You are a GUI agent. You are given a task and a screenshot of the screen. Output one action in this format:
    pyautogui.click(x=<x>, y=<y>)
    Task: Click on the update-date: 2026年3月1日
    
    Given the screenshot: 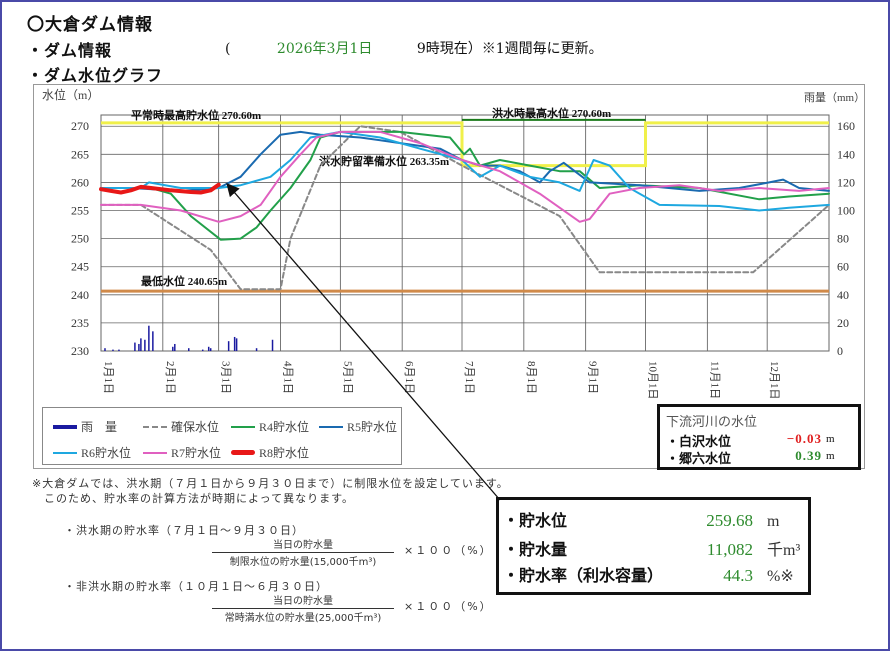 What is the action you would take?
    pyautogui.click(x=324, y=49)
    